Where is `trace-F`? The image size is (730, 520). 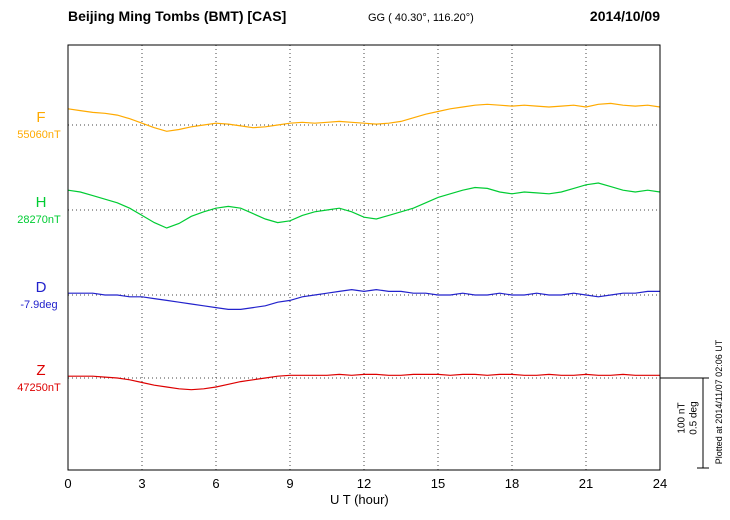
trace-F is located at coordinates (364, 117).